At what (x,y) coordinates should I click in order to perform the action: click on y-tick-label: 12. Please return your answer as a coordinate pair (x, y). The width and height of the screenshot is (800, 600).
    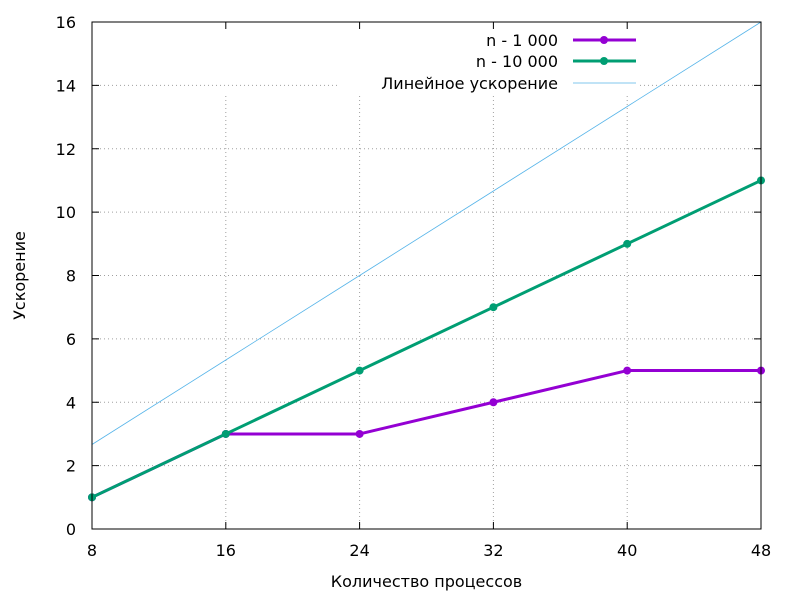
    Looking at the image, I should click on (66, 149).